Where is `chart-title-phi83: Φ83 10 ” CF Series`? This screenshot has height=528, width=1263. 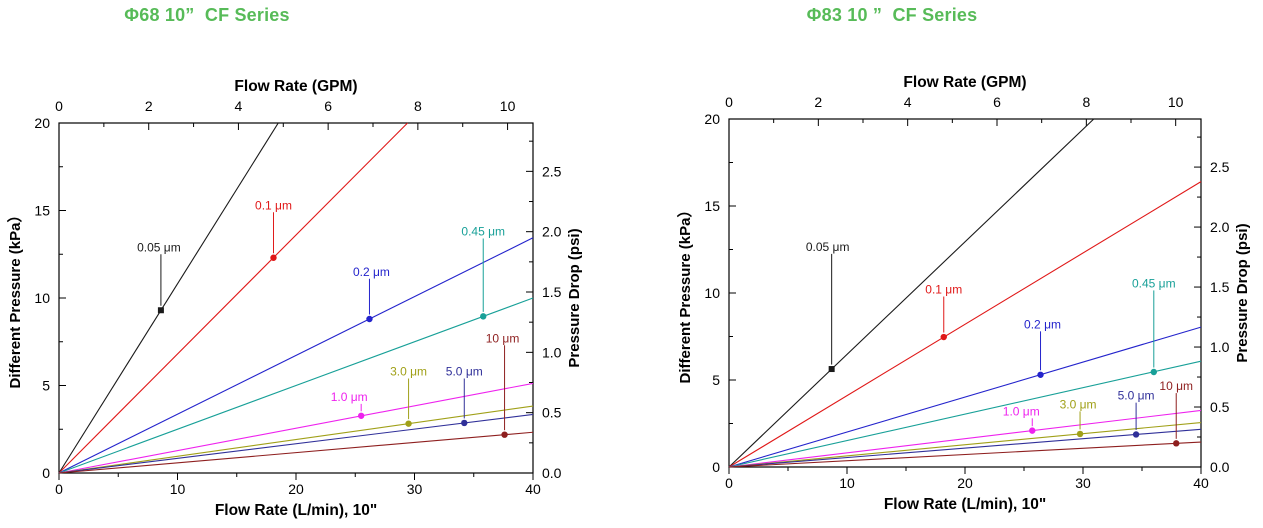 chart-title-phi83: Φ83 10 ” CF Series is located at coordinates (892, 15).